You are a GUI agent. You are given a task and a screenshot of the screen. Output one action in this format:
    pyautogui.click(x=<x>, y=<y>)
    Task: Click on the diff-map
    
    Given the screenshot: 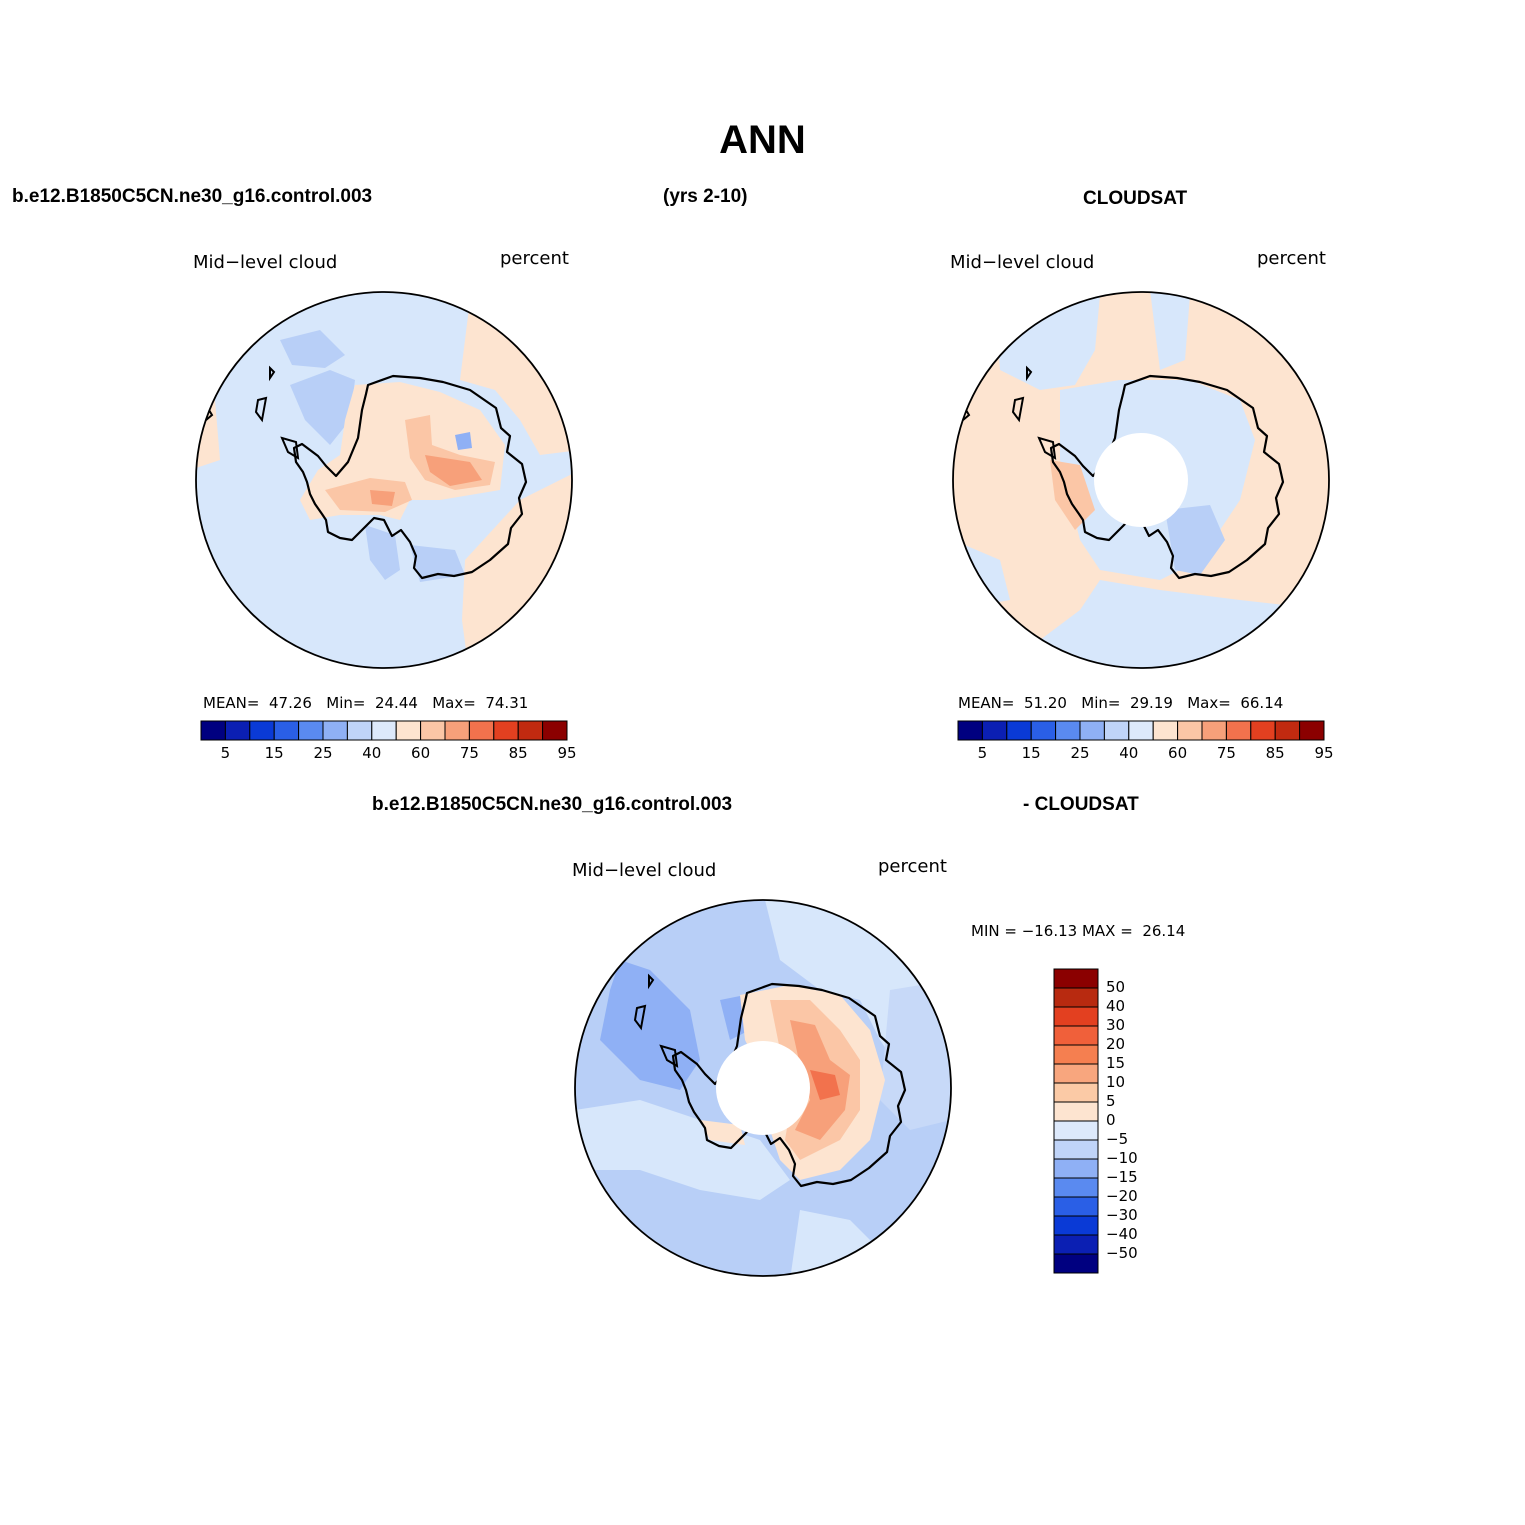 What is the action you would take?
    pyautogui.click(x=763, y=1088)
    